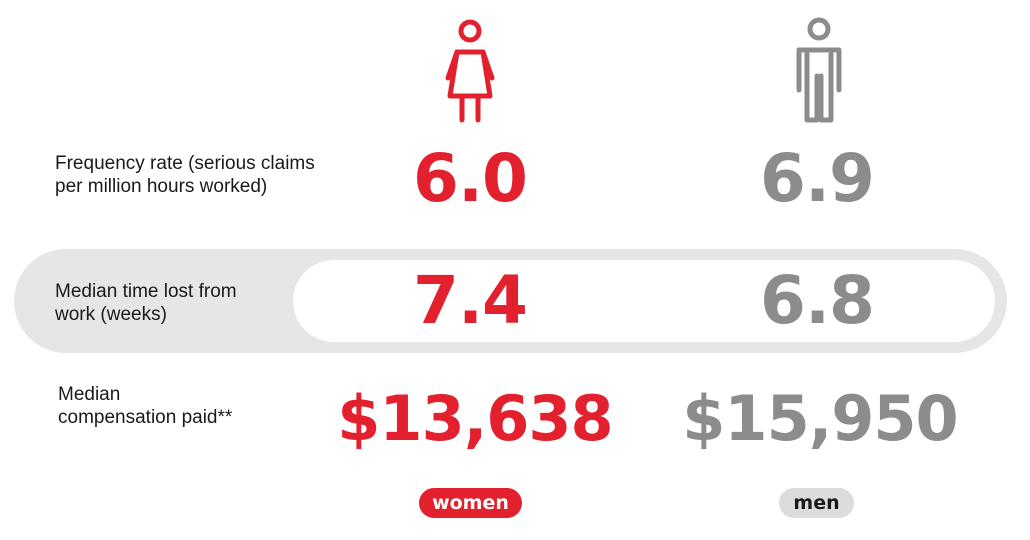  Describe the element at coordinates (644, 301) in the screenshot. I see `highlight-band-inner` at that location.